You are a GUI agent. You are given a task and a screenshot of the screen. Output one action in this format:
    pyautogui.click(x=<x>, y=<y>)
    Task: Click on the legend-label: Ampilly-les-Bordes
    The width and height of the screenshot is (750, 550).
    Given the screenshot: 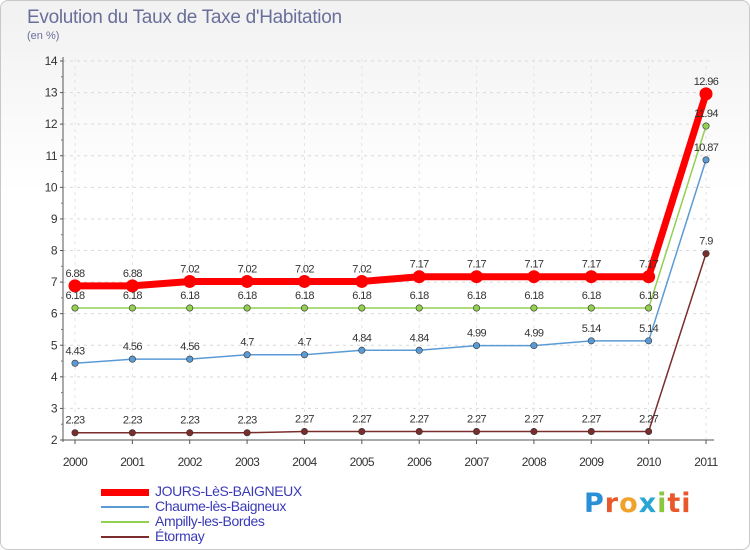 What is the action you would take?
    pyautogui.click(x=210, y=521)
    